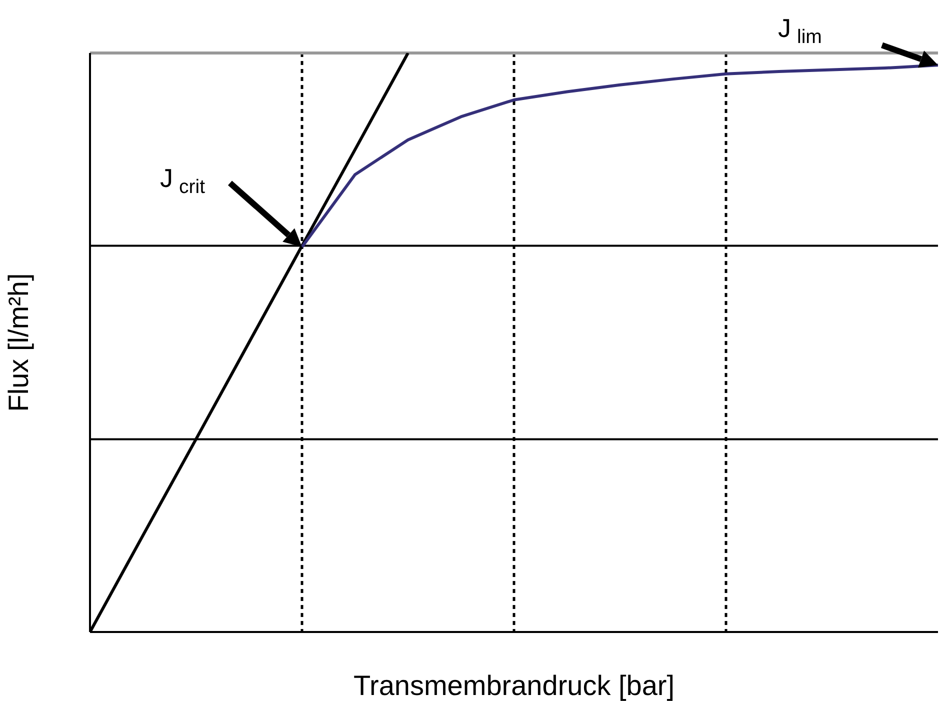 The image size is (942, 701). Describe the element at coordinates (18, 342) in the screenshot. I see `y-axis-title: Flux [l/m²h]` at that location.